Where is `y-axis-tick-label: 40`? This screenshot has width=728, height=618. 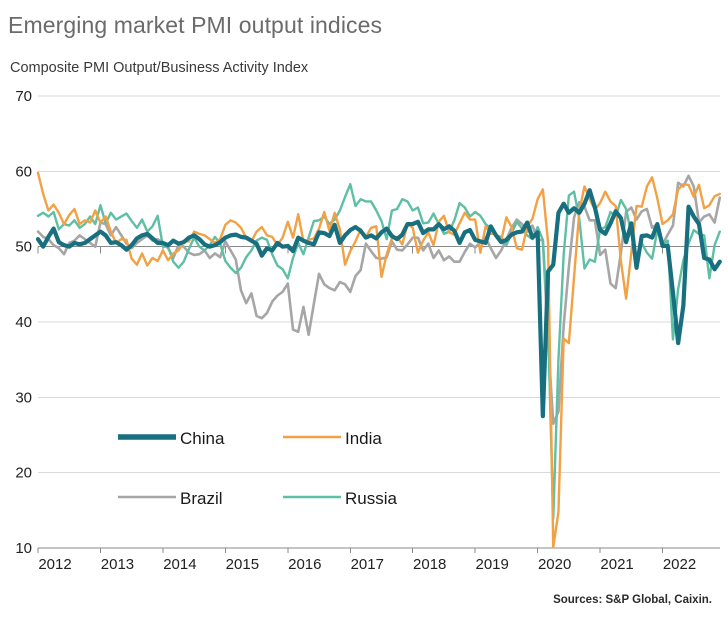
y-axis-tick-label: 40 is located at coordinates (23, 322).